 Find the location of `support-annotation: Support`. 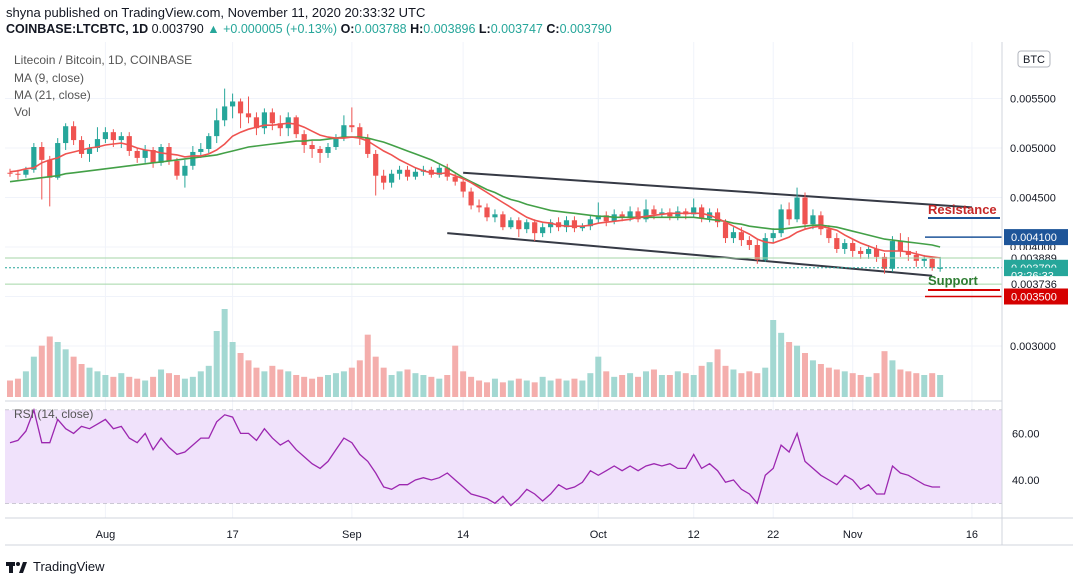

support-annotation: Support is located at coordinates (964, 282).